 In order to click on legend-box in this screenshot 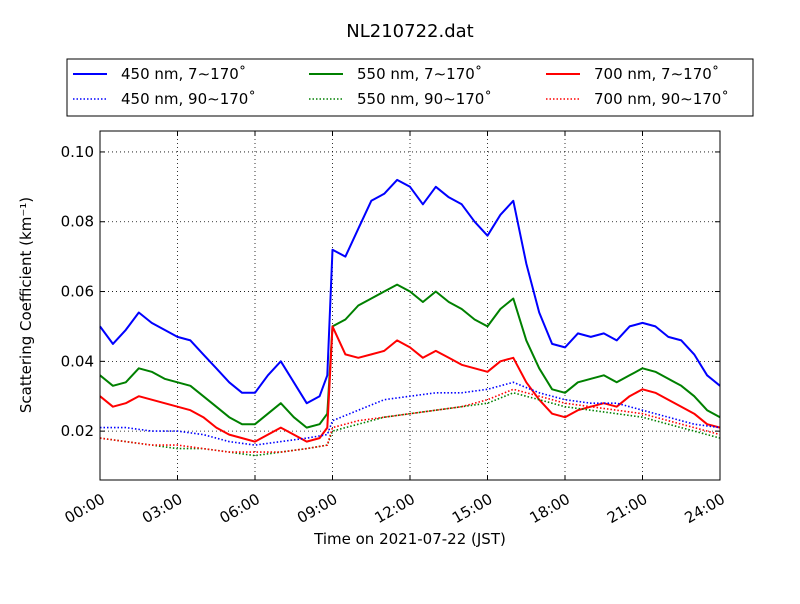, I will do `click(410, 87)`.